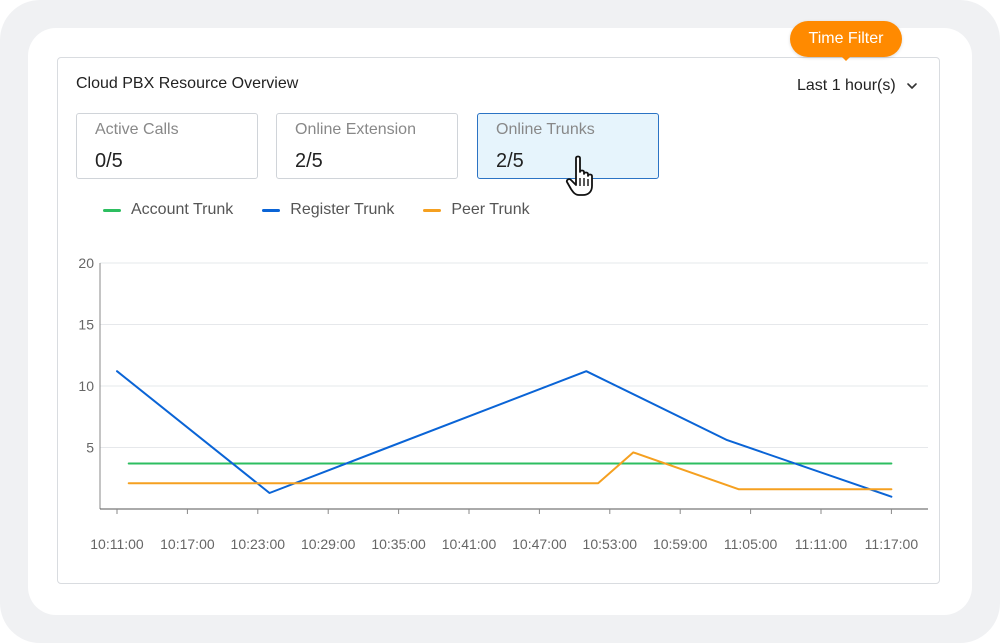  What do you see at coordinates (510, 471) in the screenshot?
I see `series-line-peer-trunk` at bounding box center [510, 471].